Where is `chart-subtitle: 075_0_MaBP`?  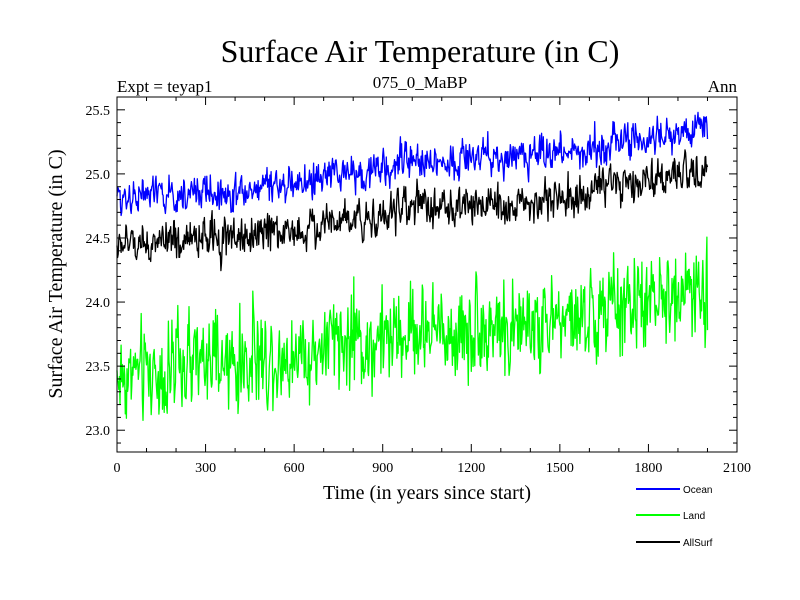
chart-subtitle: 075_0_MaBP is located at coordinates (420, 82).